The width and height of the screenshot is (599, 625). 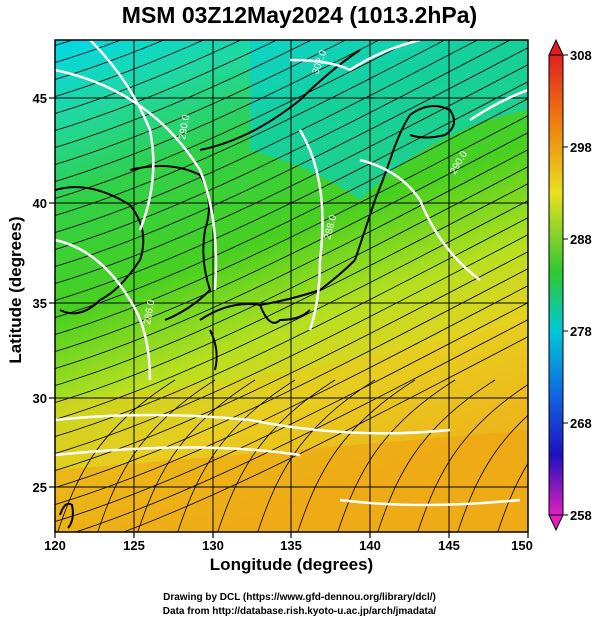 What do you see at coordinates (449, 545) in the screenshot?
I see `x-tick-label: 145` at bounding box center [449, 545].